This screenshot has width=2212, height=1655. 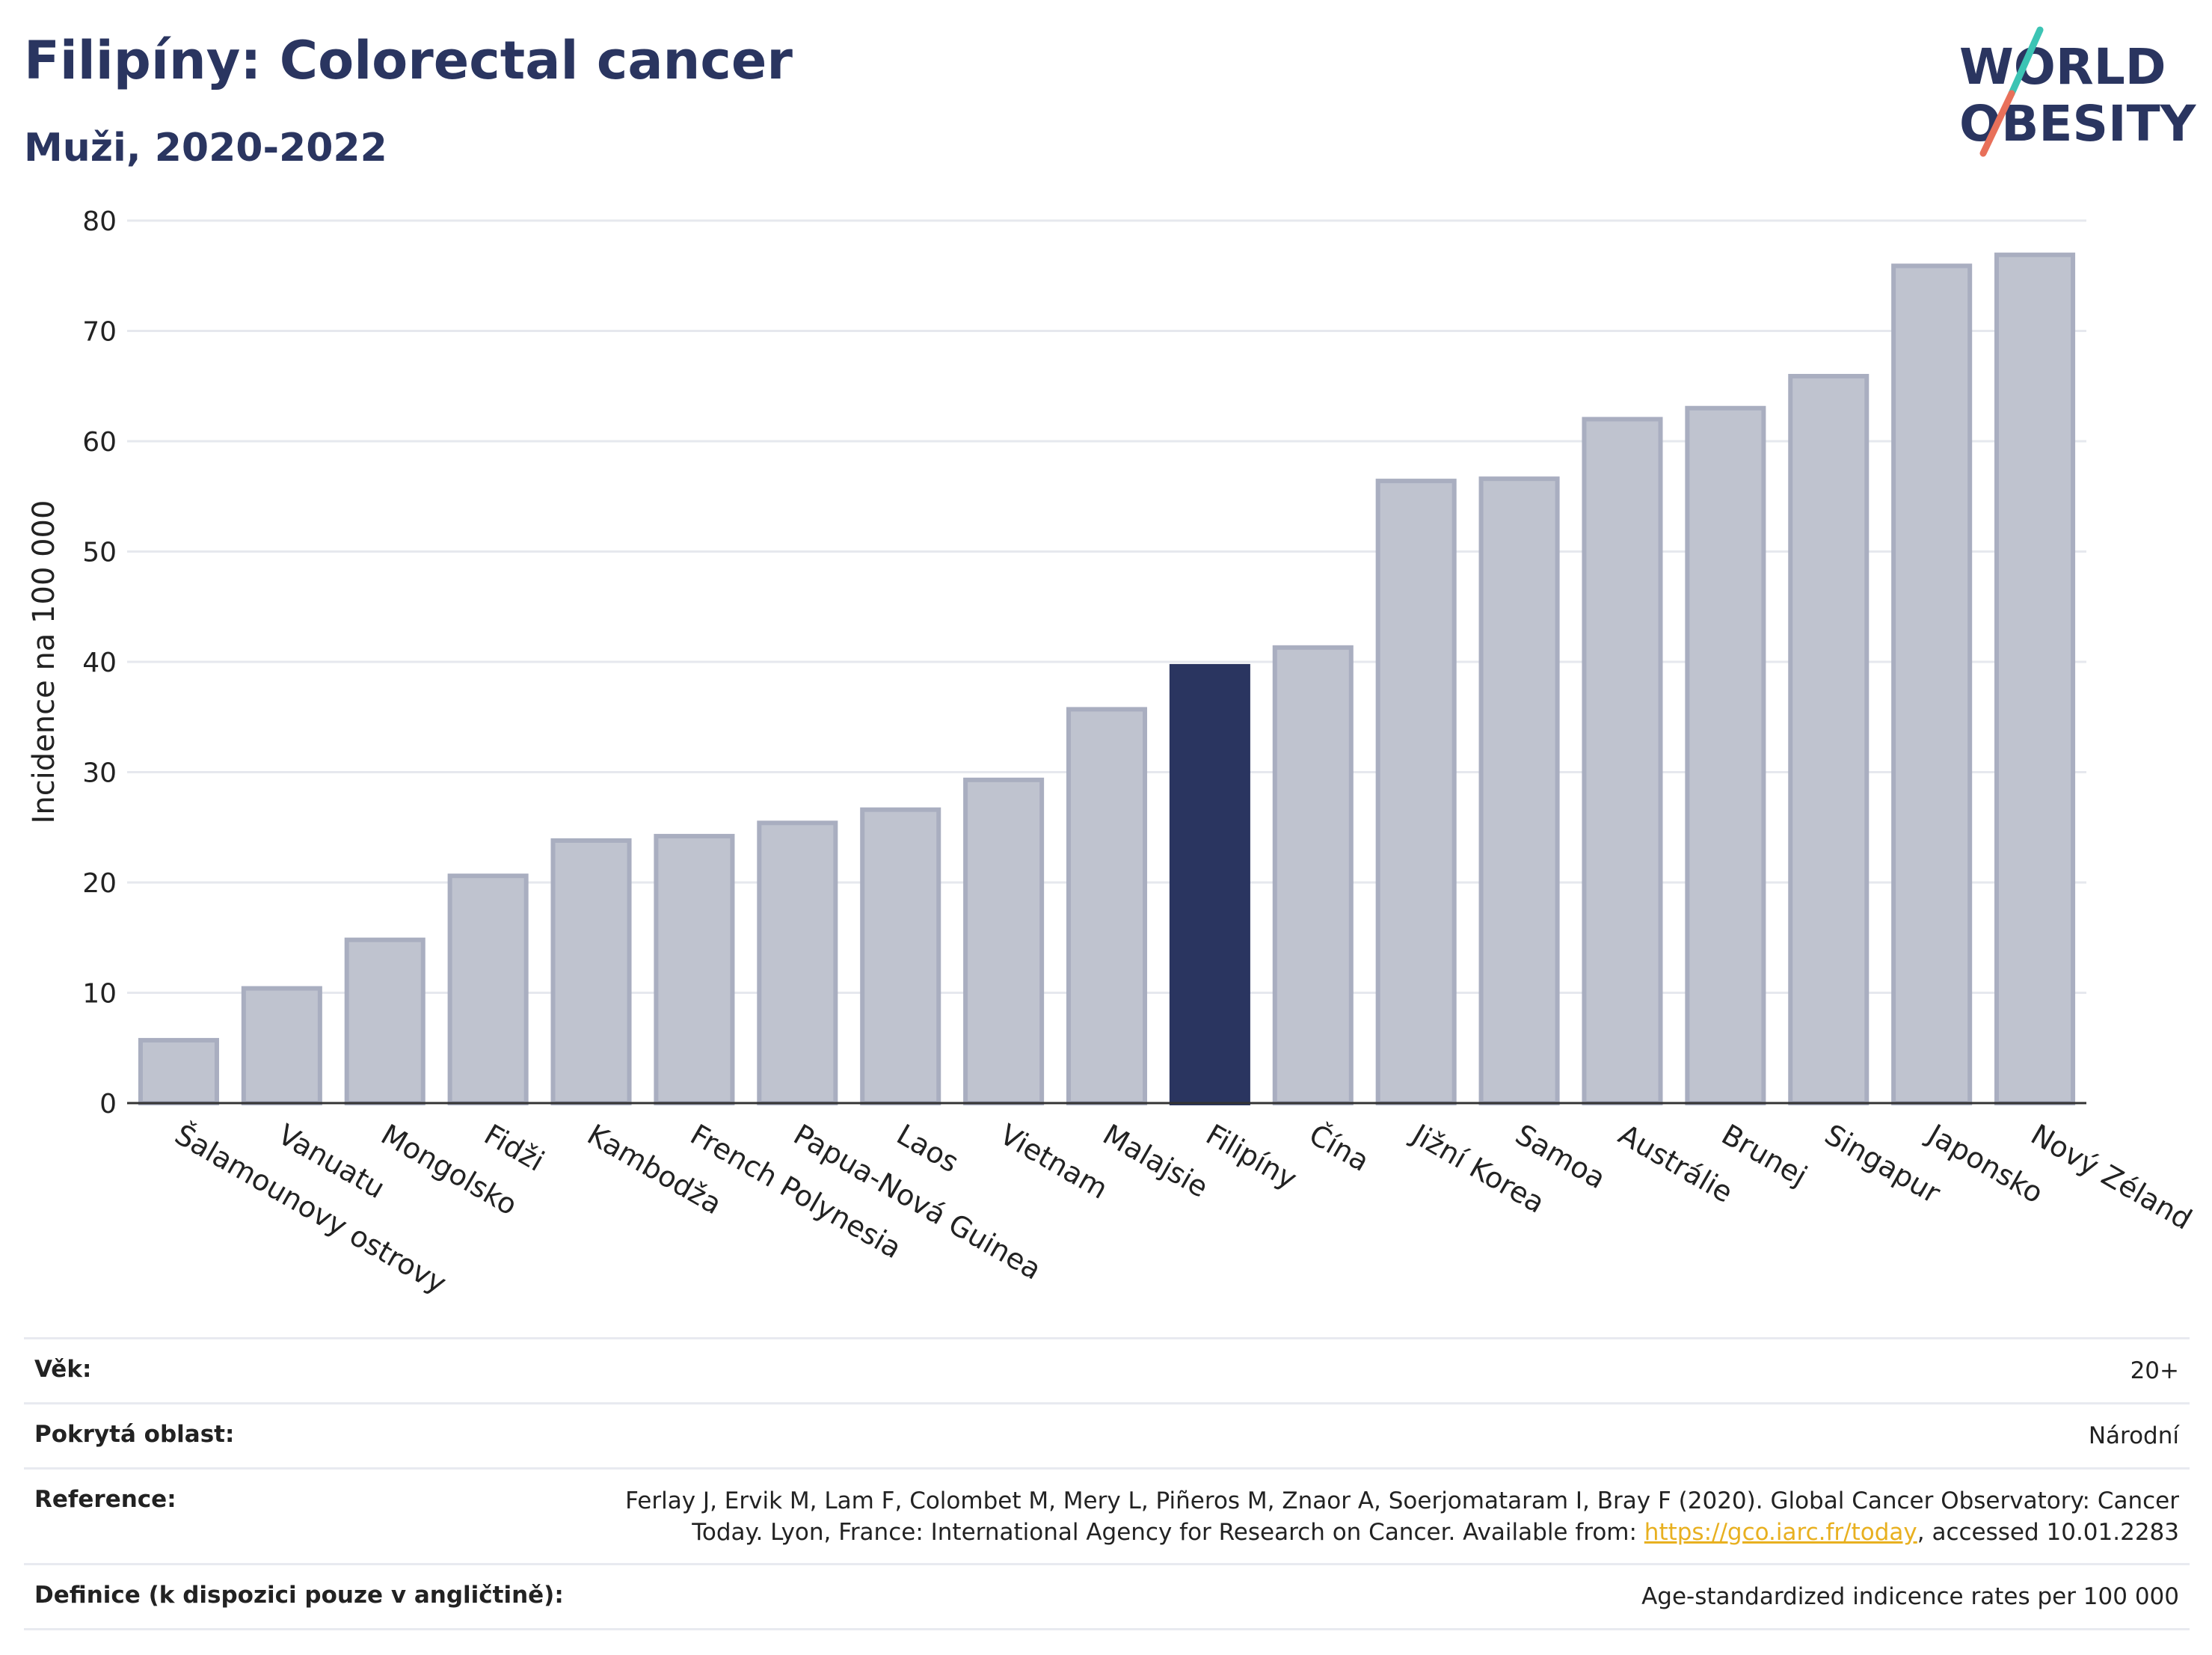 What do you see at coordinates (1107, 1369) in the screenshot?
I see `info-row-age: Věk: 20+` at bounding box center [1107, 1369].